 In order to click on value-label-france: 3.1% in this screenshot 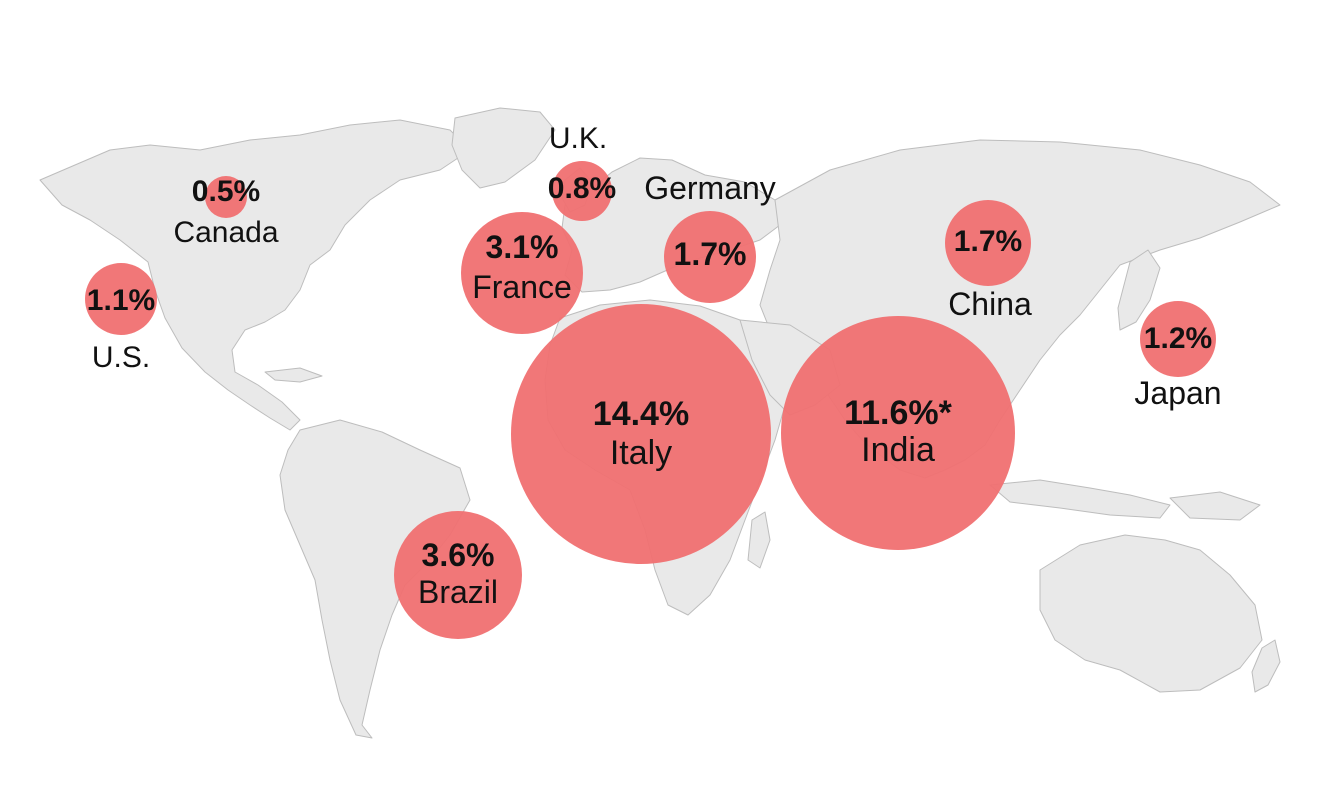, I will do `click(522, 247)`.